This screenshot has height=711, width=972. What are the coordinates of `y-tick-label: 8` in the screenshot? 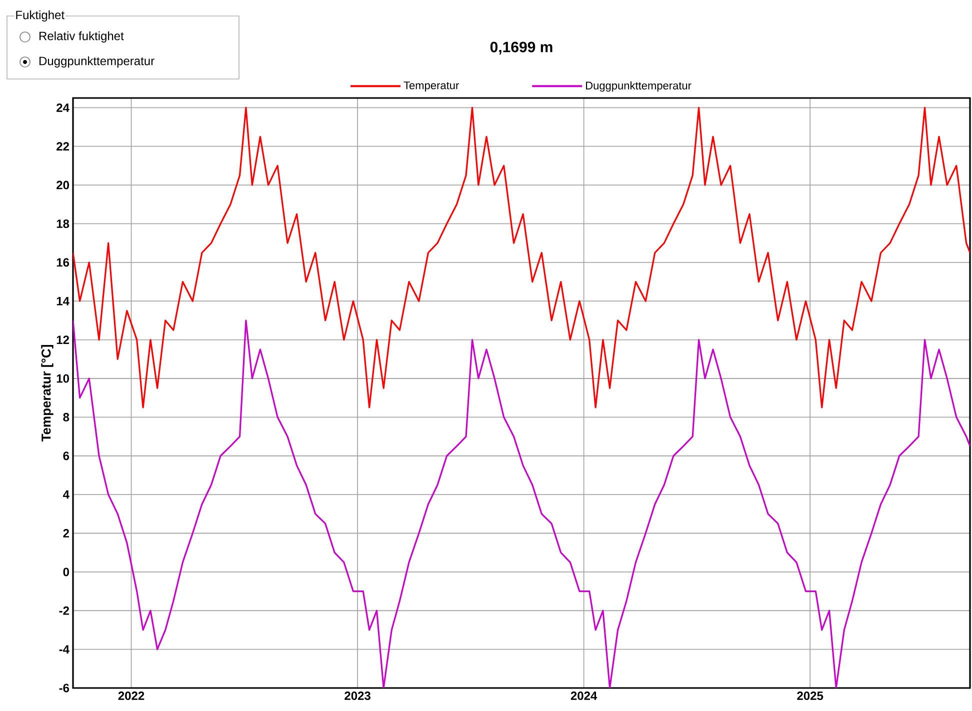 It's located at (66, 417).